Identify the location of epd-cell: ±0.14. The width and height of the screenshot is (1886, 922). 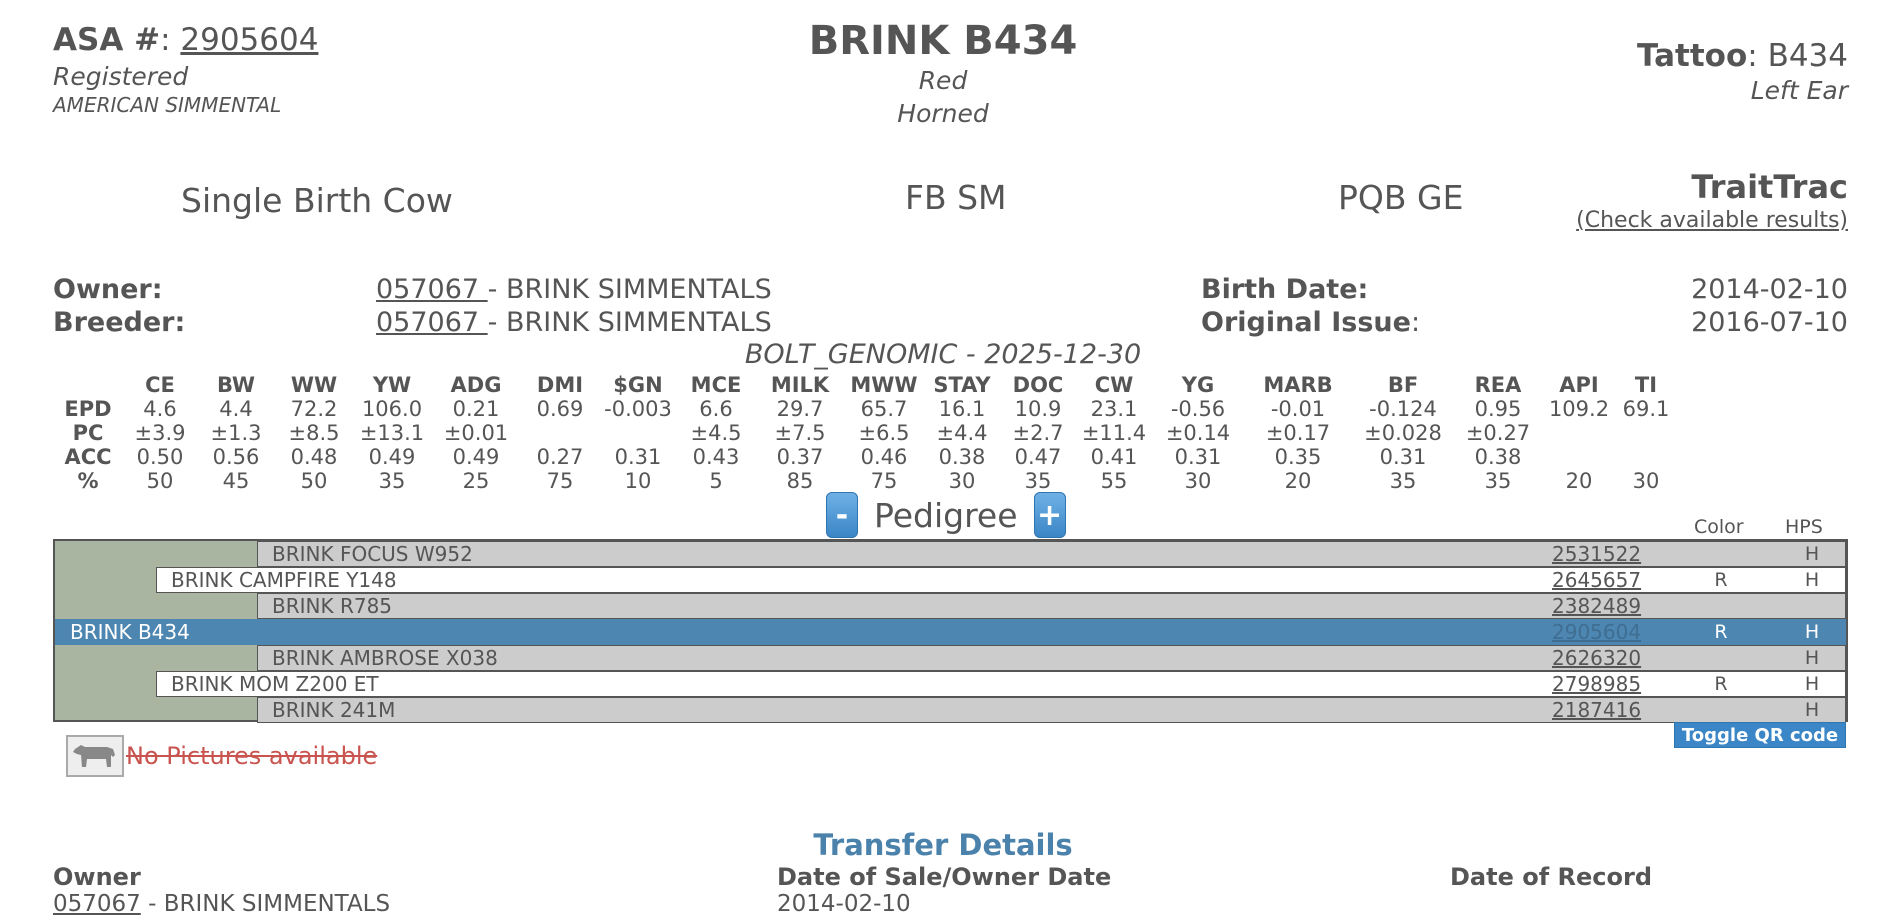
(1198, 433).